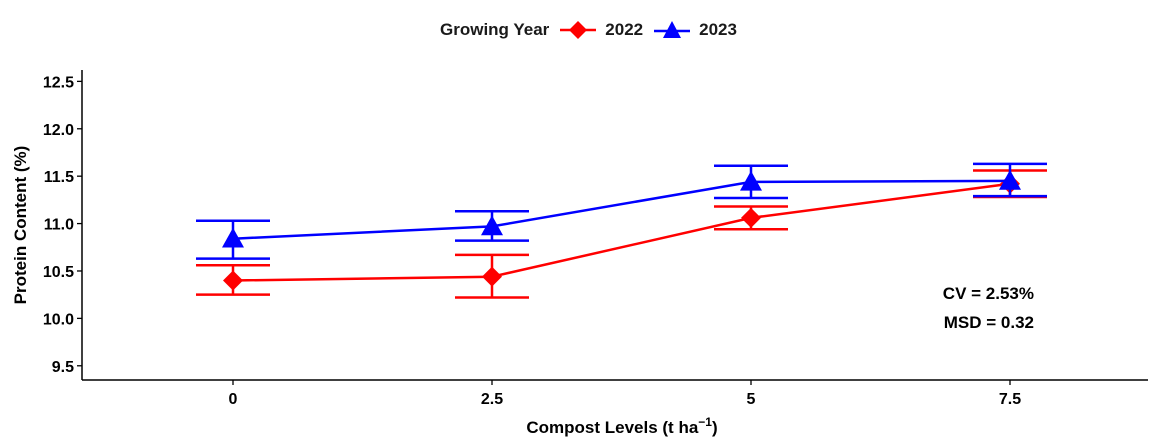 The height and width of the screenshot is (441, 1153). I want to click on y-tick-label: 11.5, so click(59, 177).